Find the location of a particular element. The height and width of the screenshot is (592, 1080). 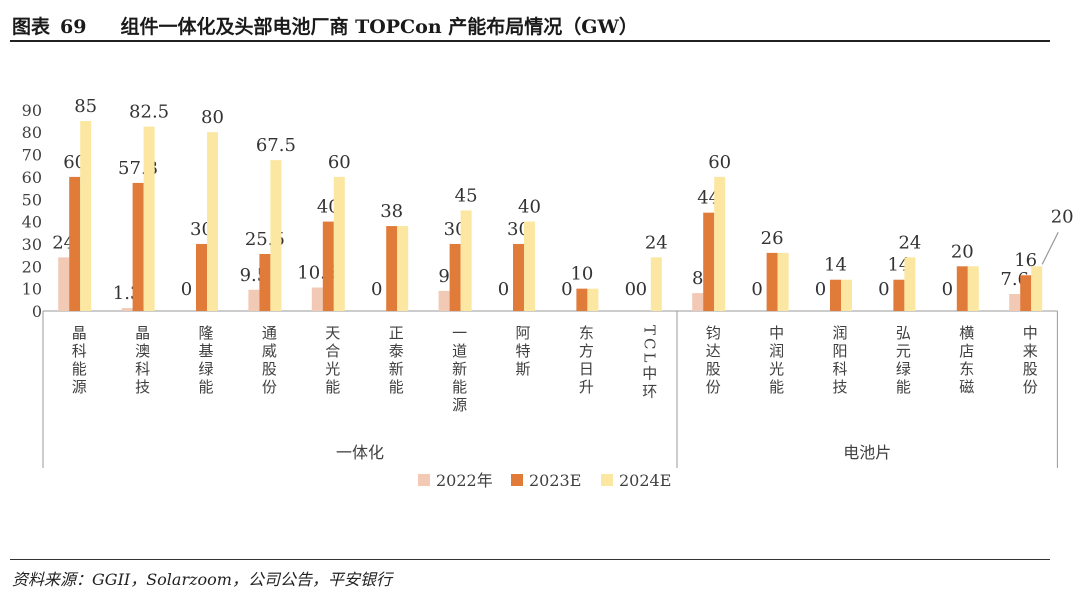

category-label: 晶澳科技 is located at coordinates (142, 361).